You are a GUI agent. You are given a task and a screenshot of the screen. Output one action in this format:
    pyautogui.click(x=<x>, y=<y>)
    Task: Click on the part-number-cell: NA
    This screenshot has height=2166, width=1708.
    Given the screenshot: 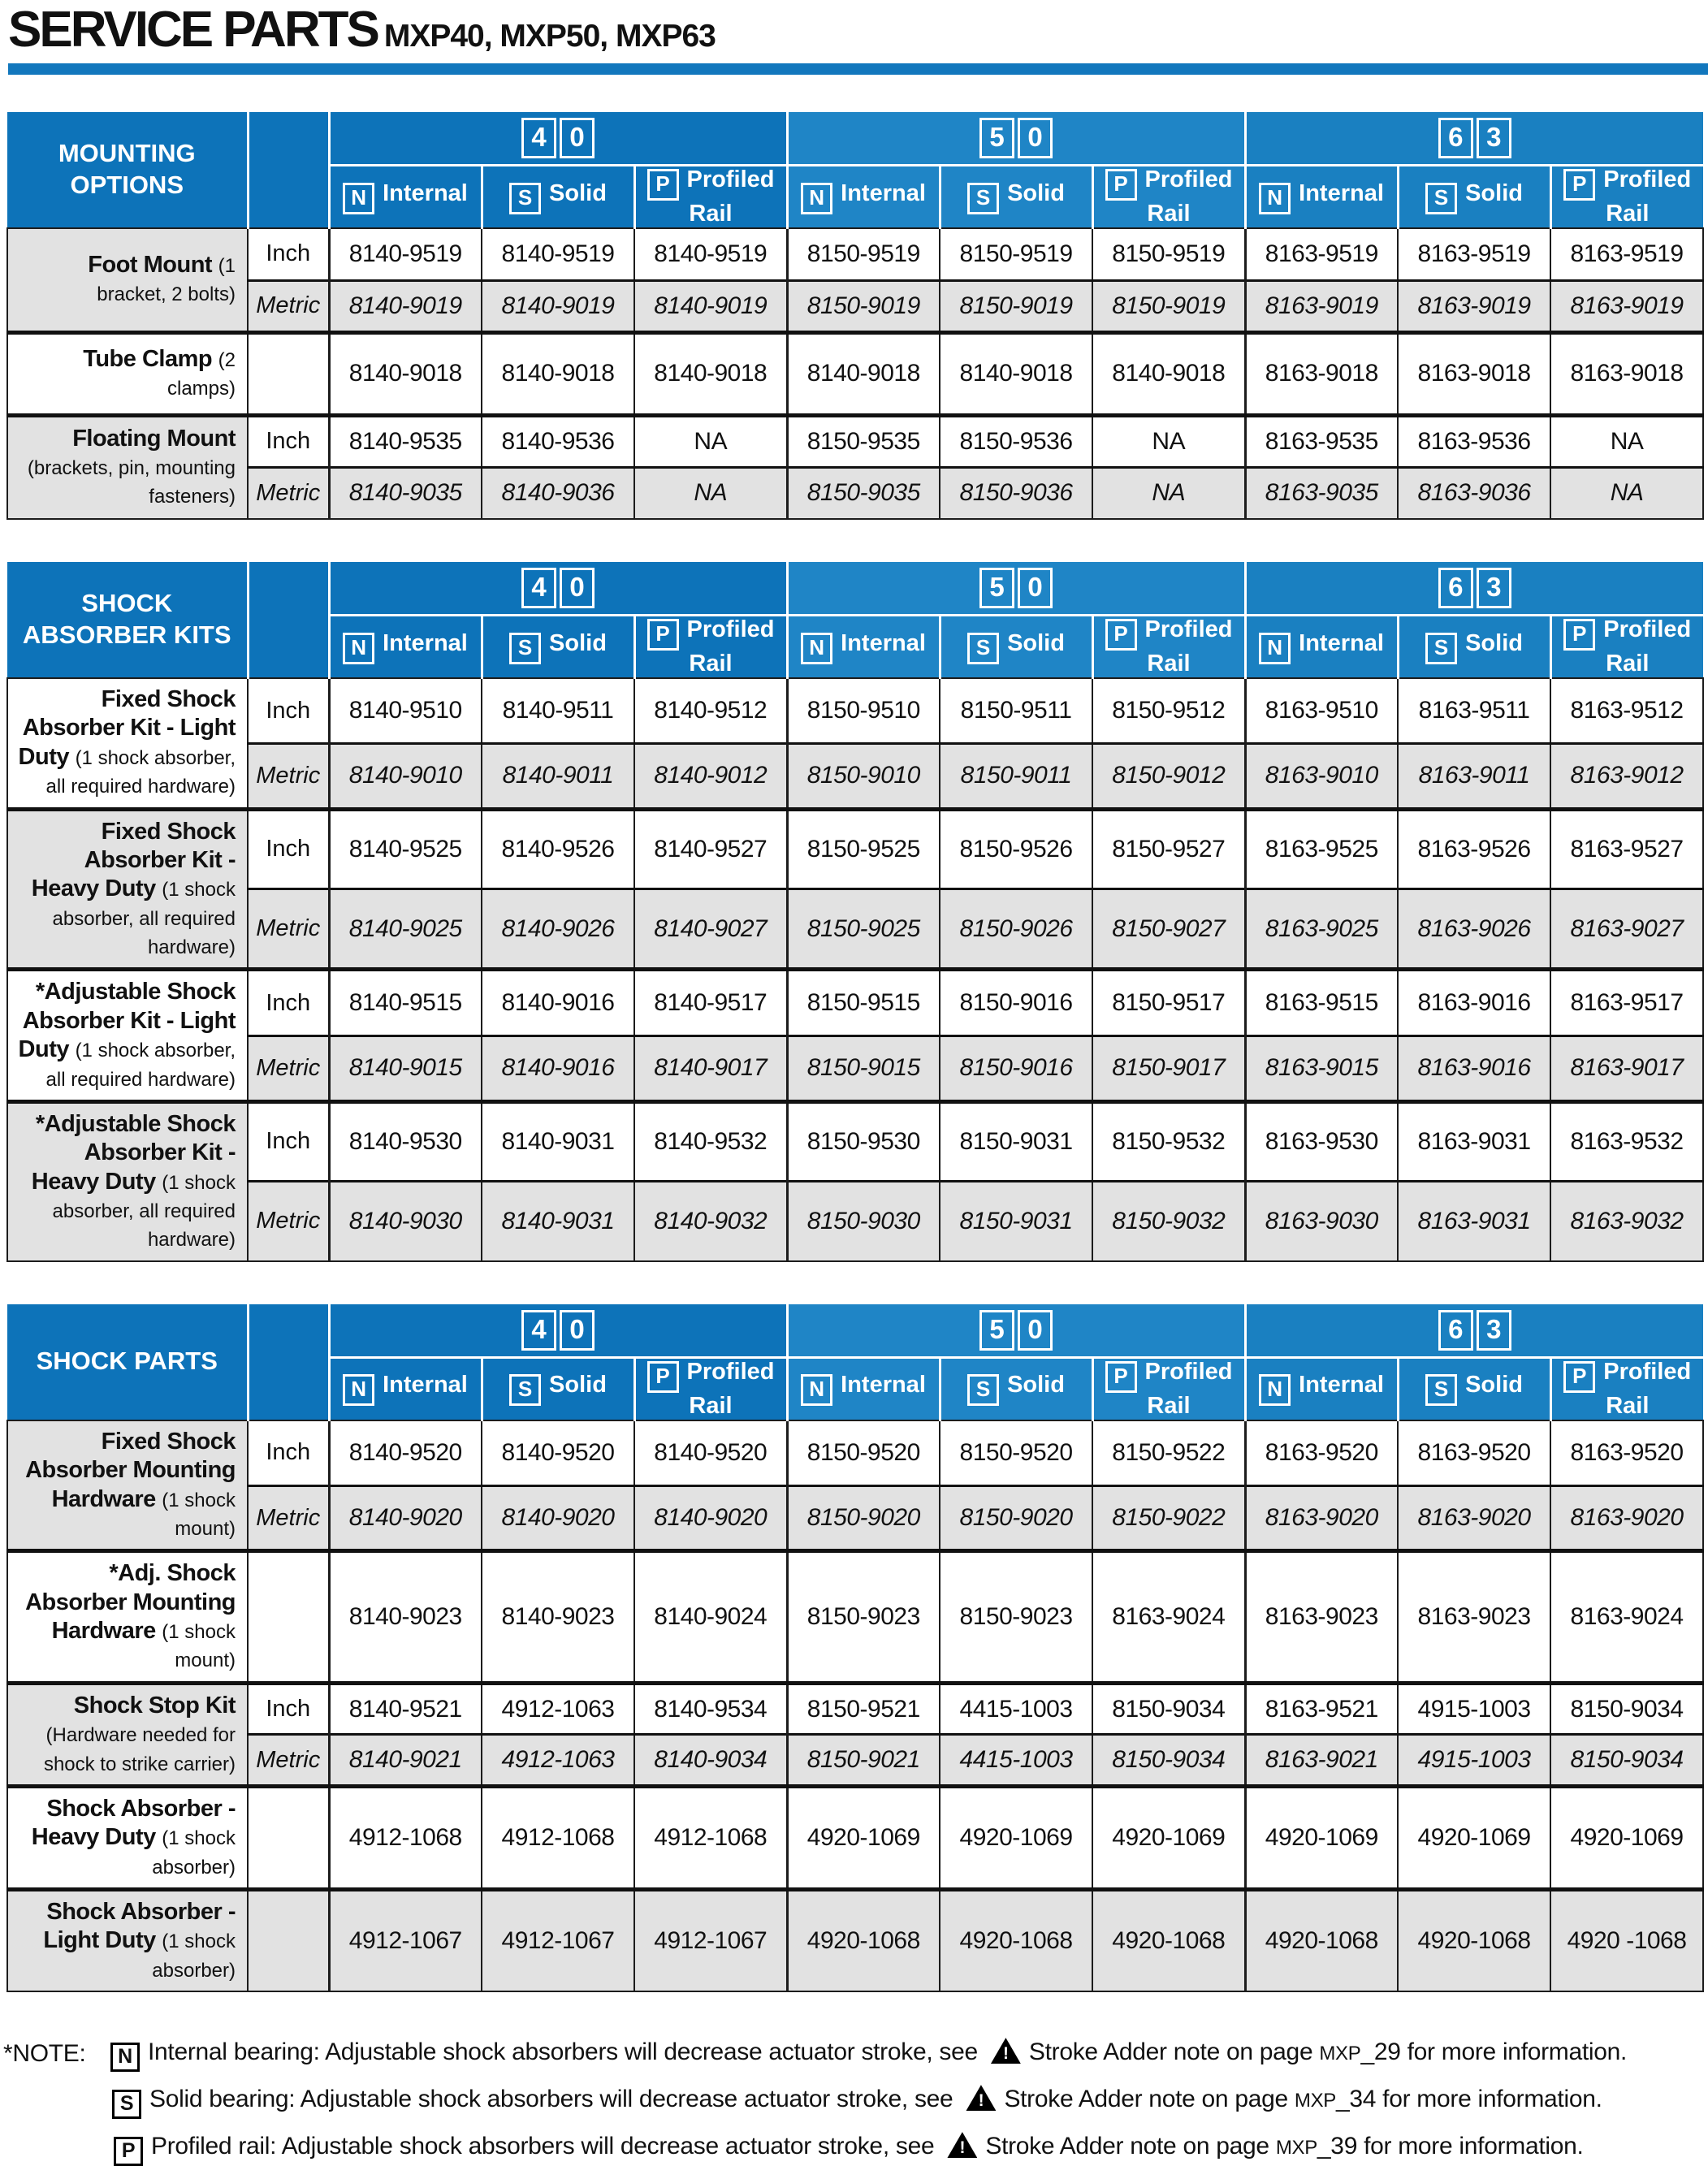 What is the action you would take?
    pyautogui.click(x=1169, y=440)
    